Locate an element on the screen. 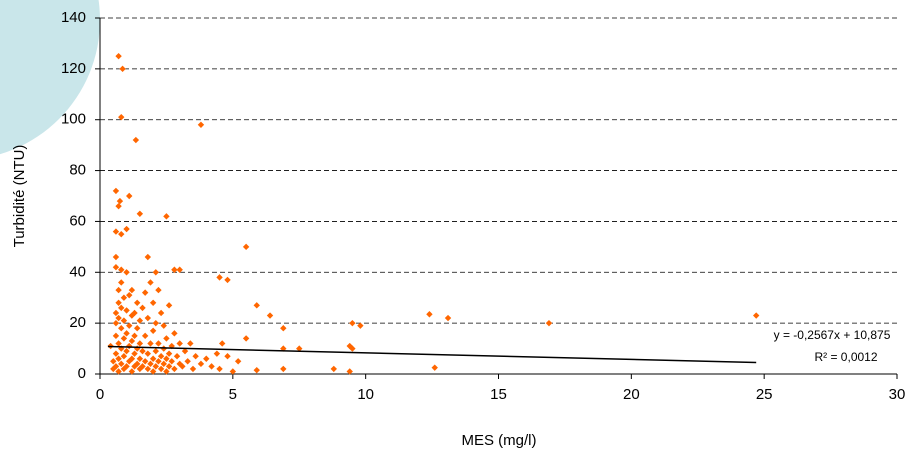  x-tick-label: 30 is located at coordinates (897, 394).